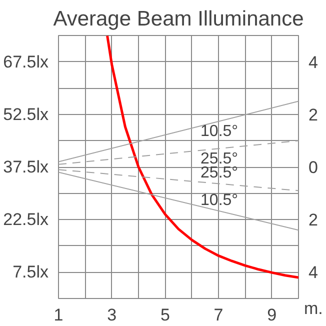 This screenshot has height=326, width=326. I want to click on y-tick-label: 37.5lx, so click(26, 167).